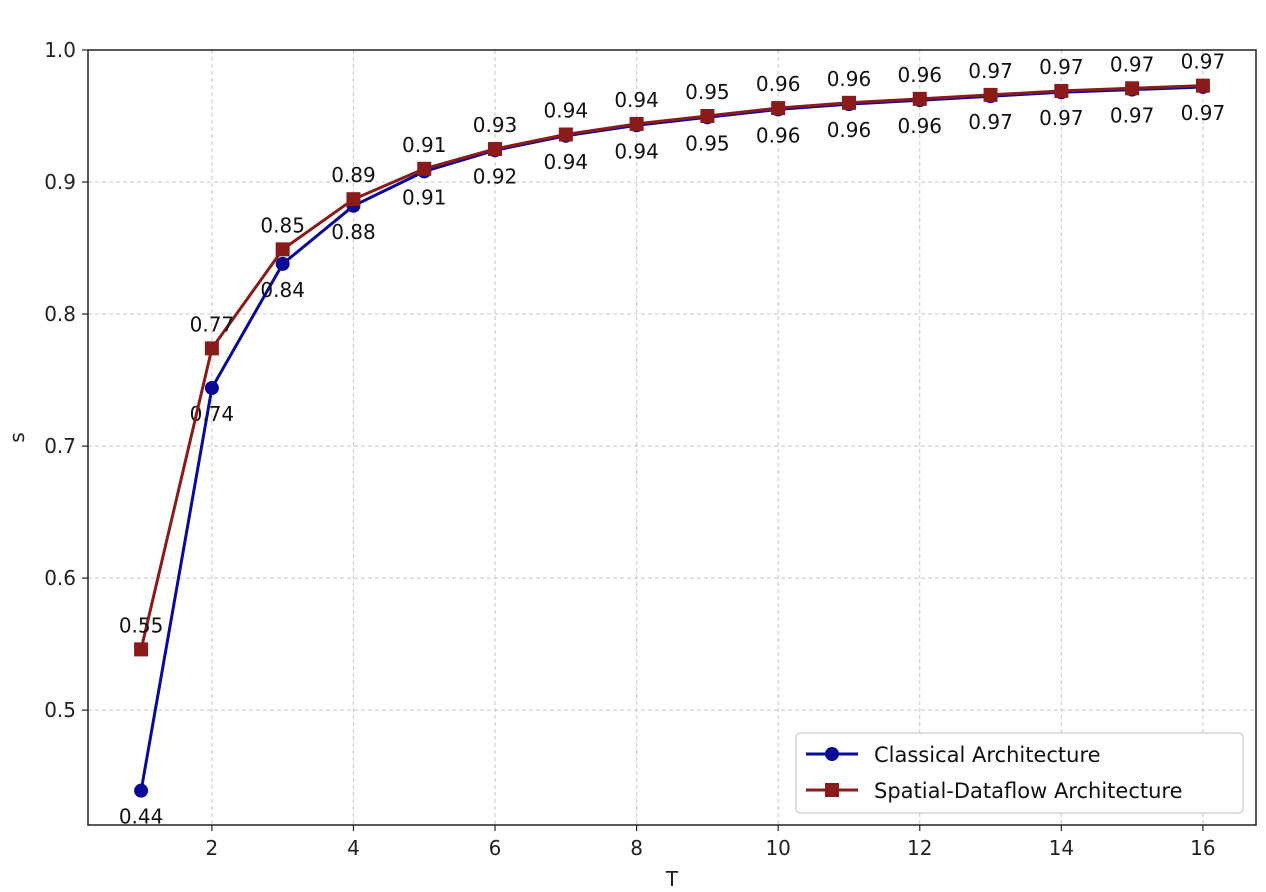 The height and width of the screenshot is (892, 1266). What do you see at coordinates (987, 755) in the screenshot?
I see `legend-label: Classical Architecture` at bounding box center [987, 755].